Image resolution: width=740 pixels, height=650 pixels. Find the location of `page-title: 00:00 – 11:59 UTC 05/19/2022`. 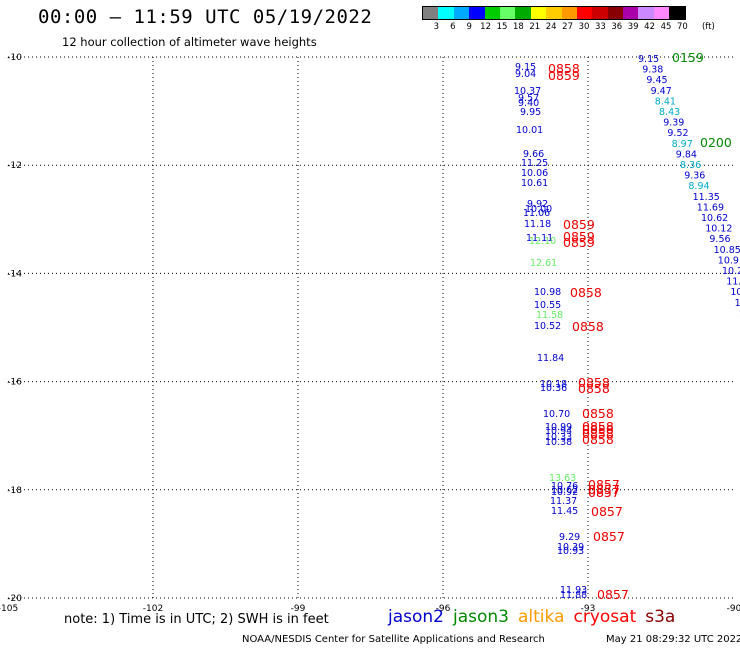

page-title: 00:00 – 11:59 UTC 05/19/2022 is located at coordinates (205, 17).